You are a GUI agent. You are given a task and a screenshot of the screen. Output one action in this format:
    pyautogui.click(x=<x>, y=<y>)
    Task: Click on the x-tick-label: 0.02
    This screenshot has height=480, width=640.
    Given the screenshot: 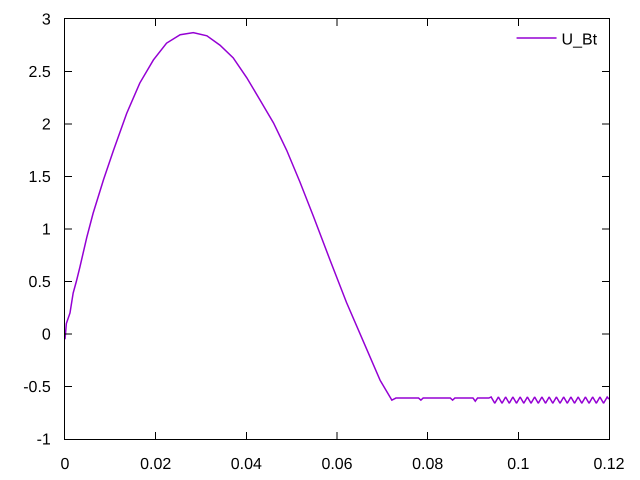 What is the action you would take?
    pyautogui.click(x=156, y=465)
    